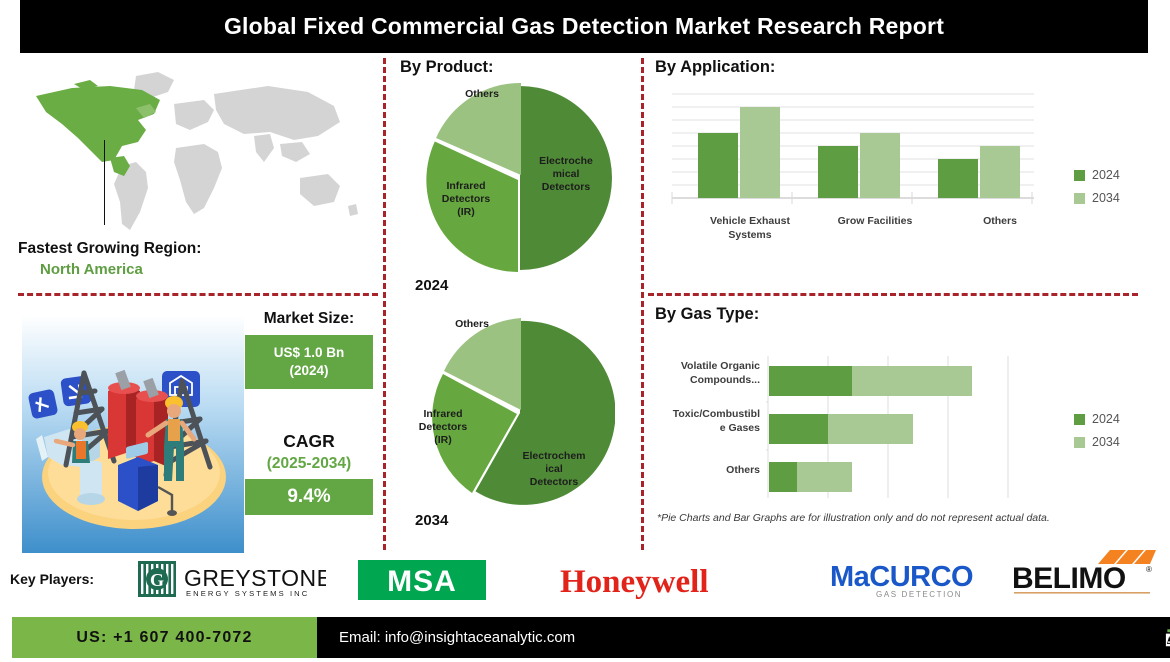  I want to click on pie-2024-year: 2024, so click(432, 285).